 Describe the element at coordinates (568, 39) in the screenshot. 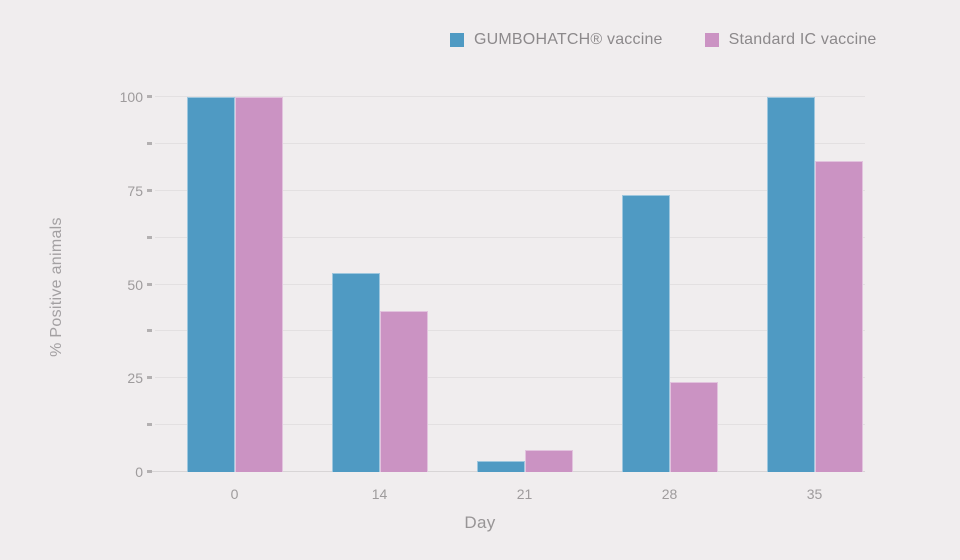

I see `legend-label: GUMBOHATCH® vaccine` at that location.